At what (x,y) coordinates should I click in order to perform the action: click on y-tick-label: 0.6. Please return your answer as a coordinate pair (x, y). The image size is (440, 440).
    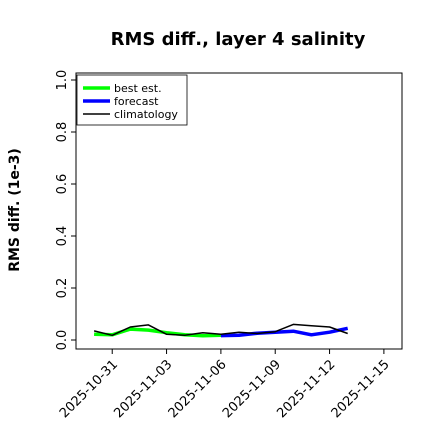
    Looking at the image, I should click on (62, 184).